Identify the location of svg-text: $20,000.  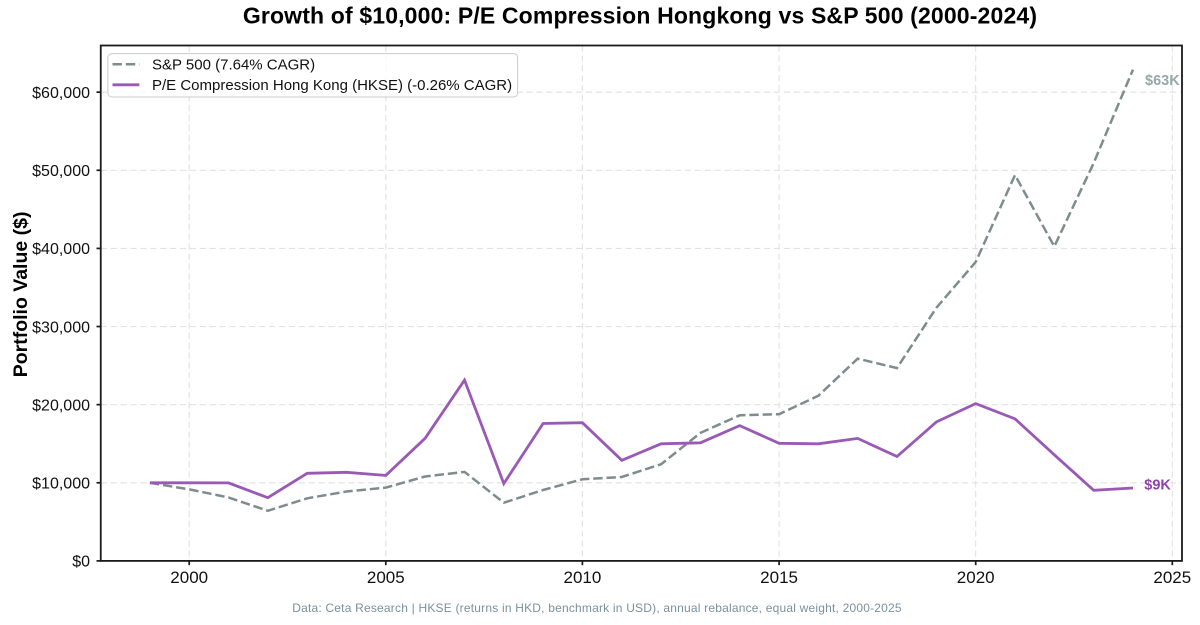
(61, 406).